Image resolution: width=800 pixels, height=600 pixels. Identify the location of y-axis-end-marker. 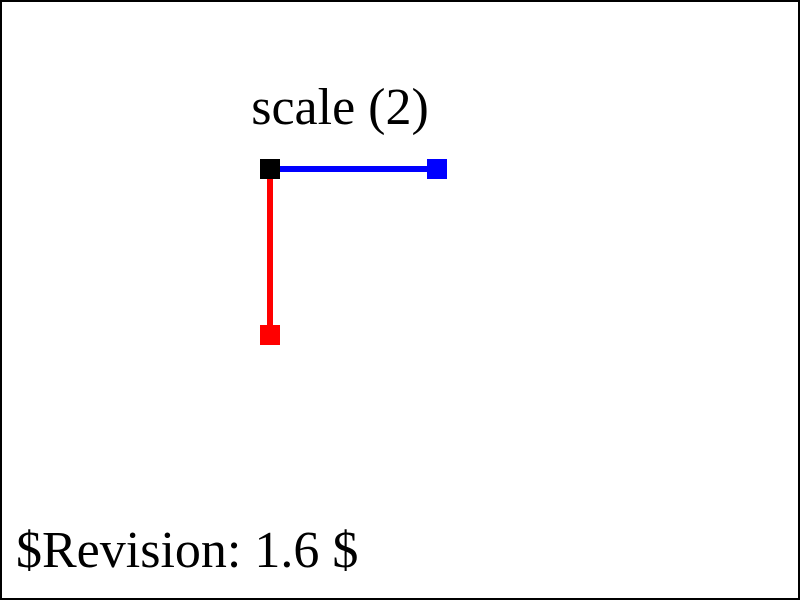
(270, 335).